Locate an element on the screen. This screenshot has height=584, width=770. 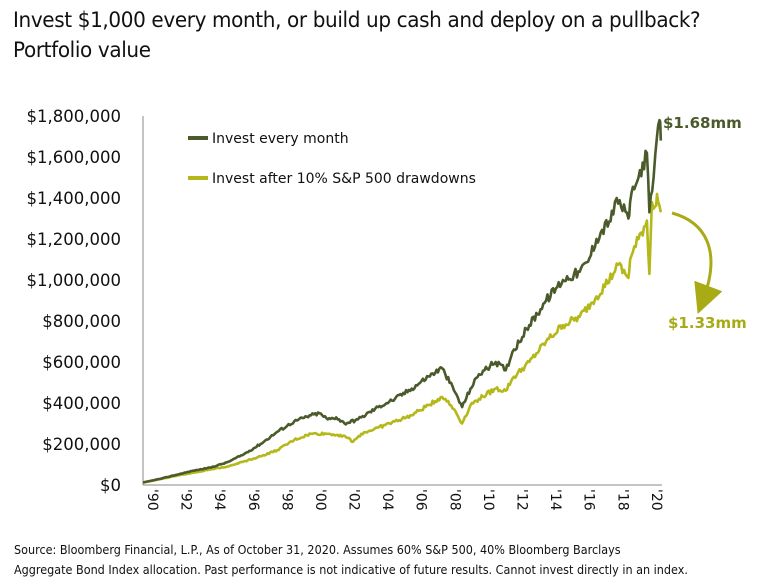
x-tick-group: '04 is located at coordinates (387, 500).